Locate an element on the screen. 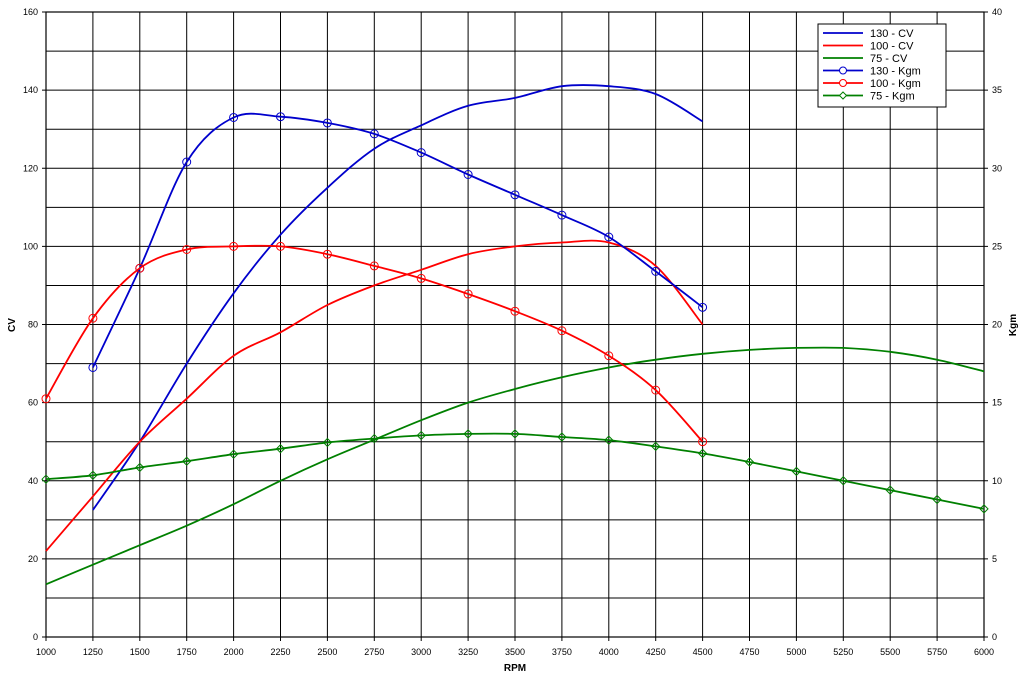 The width and height of the screenshot is (1031, 682). y-right-tick-label: 25 is located at coordinates (997, 246).